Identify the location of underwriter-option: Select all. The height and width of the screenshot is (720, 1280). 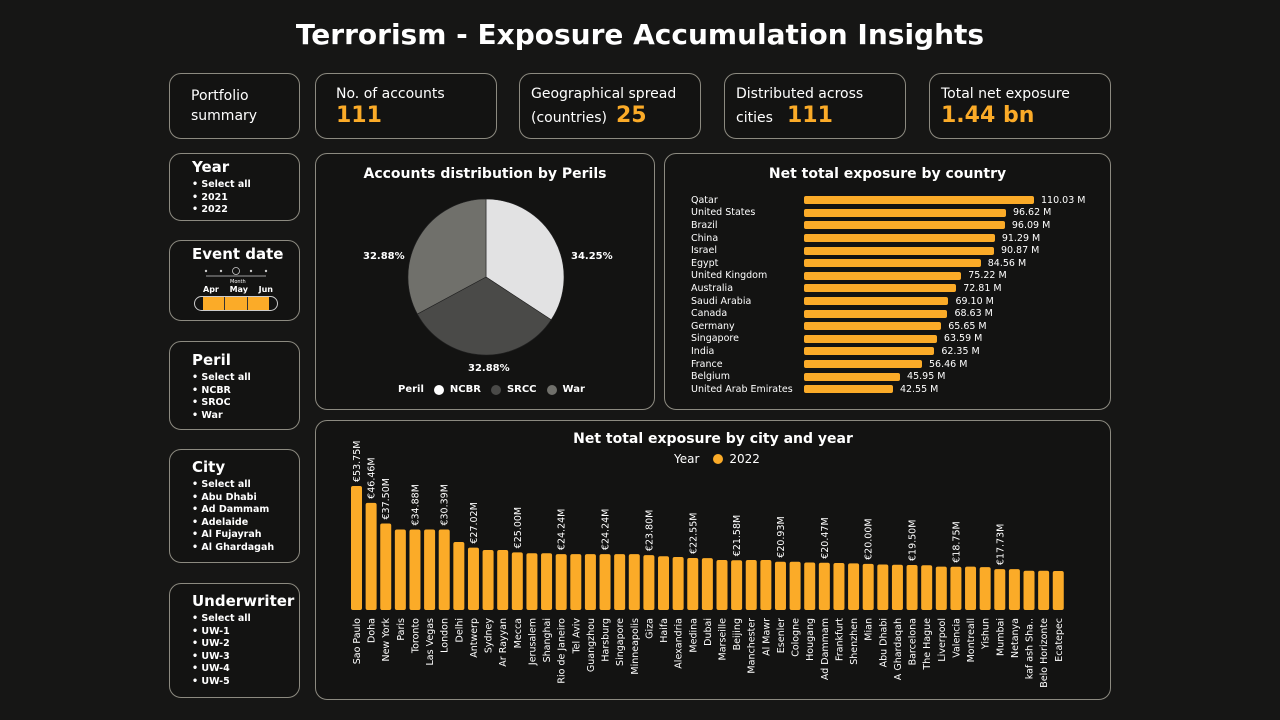
(245, 619).